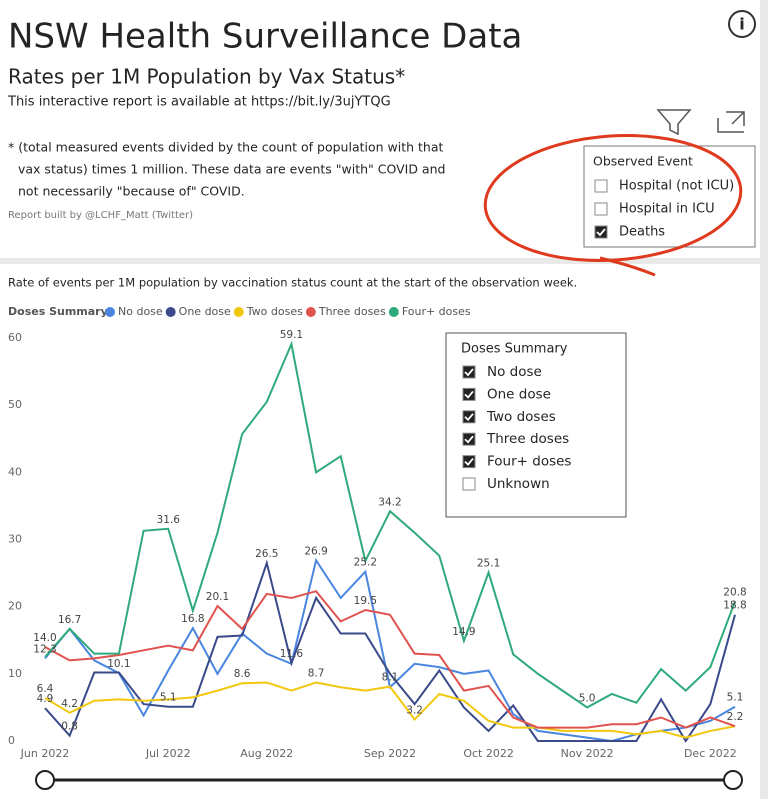 The width and height of the screenshot is (768, 799). Describe the element at coordinates (676, 186) in the screenshot. I see `checkbox-label: Hospital (not ICU)` at that location.